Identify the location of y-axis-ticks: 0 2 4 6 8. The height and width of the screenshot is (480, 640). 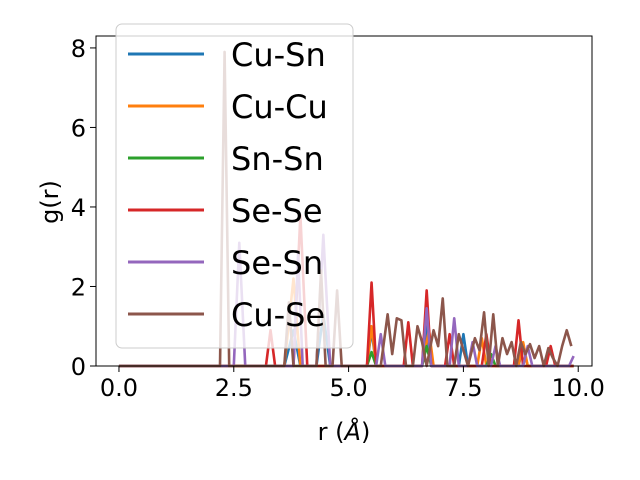
(83, 208).